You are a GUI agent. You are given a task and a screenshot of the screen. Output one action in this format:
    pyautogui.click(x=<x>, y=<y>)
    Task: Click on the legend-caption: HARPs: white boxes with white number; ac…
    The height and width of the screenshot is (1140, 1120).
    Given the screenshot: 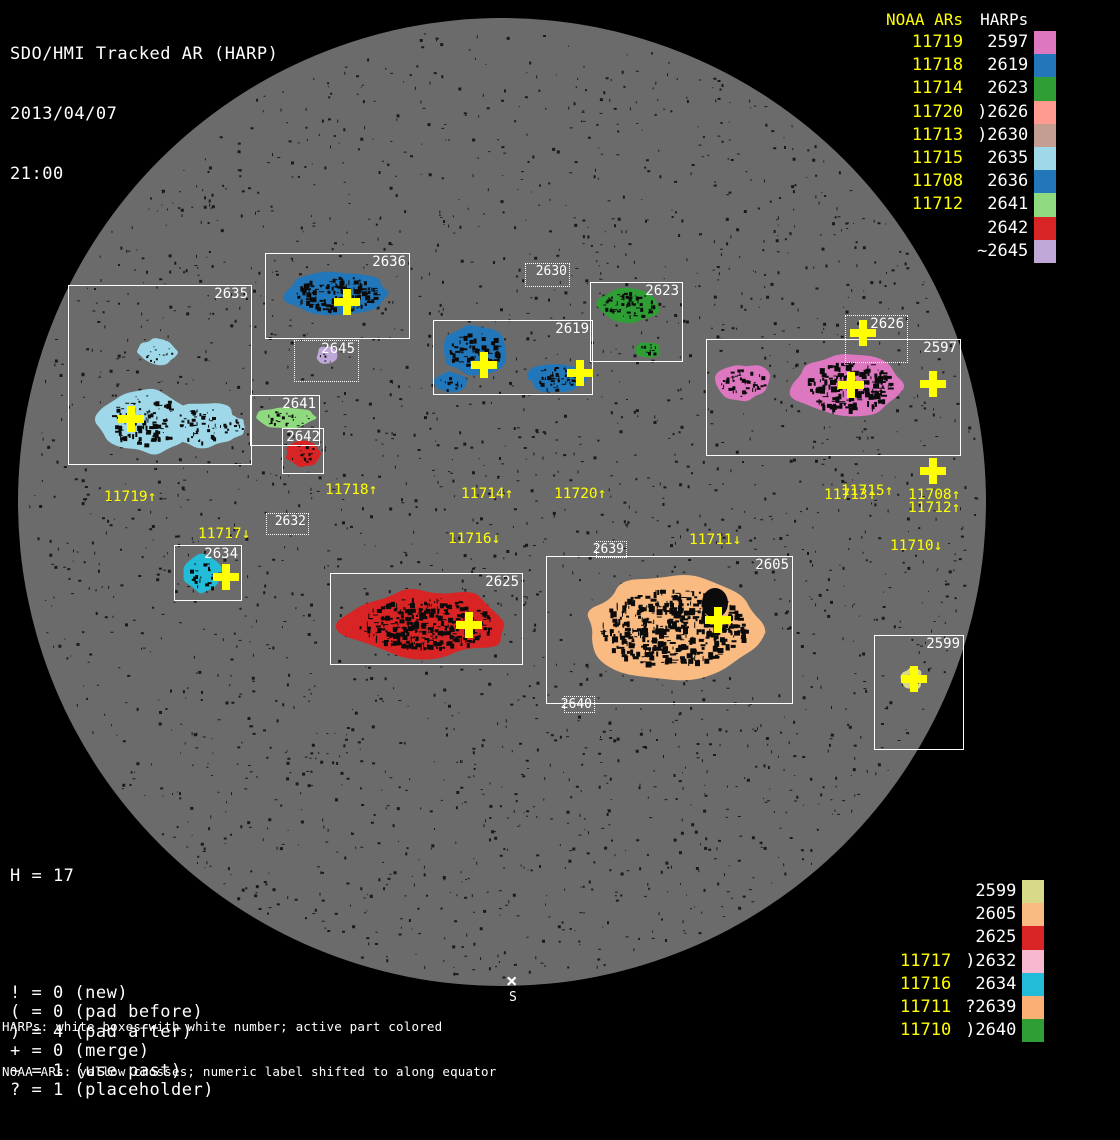 What is the action you would take?
    pyautogui.click(x=249, y=1049)
    